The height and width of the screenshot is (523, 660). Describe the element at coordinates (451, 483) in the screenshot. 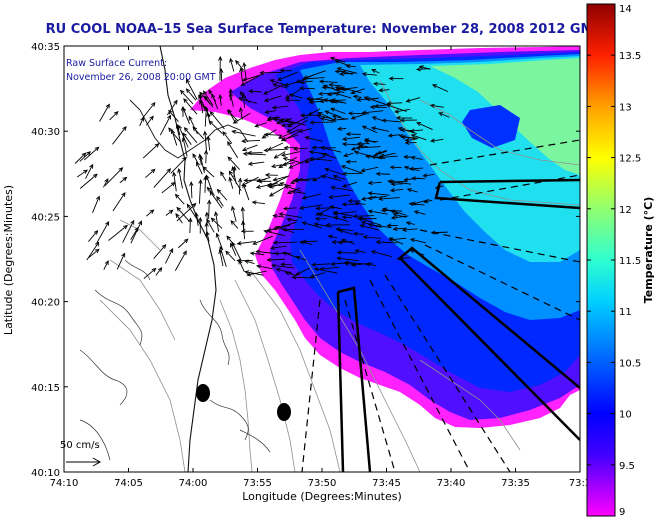

I see `x-tick-label: 73:40` at that location.